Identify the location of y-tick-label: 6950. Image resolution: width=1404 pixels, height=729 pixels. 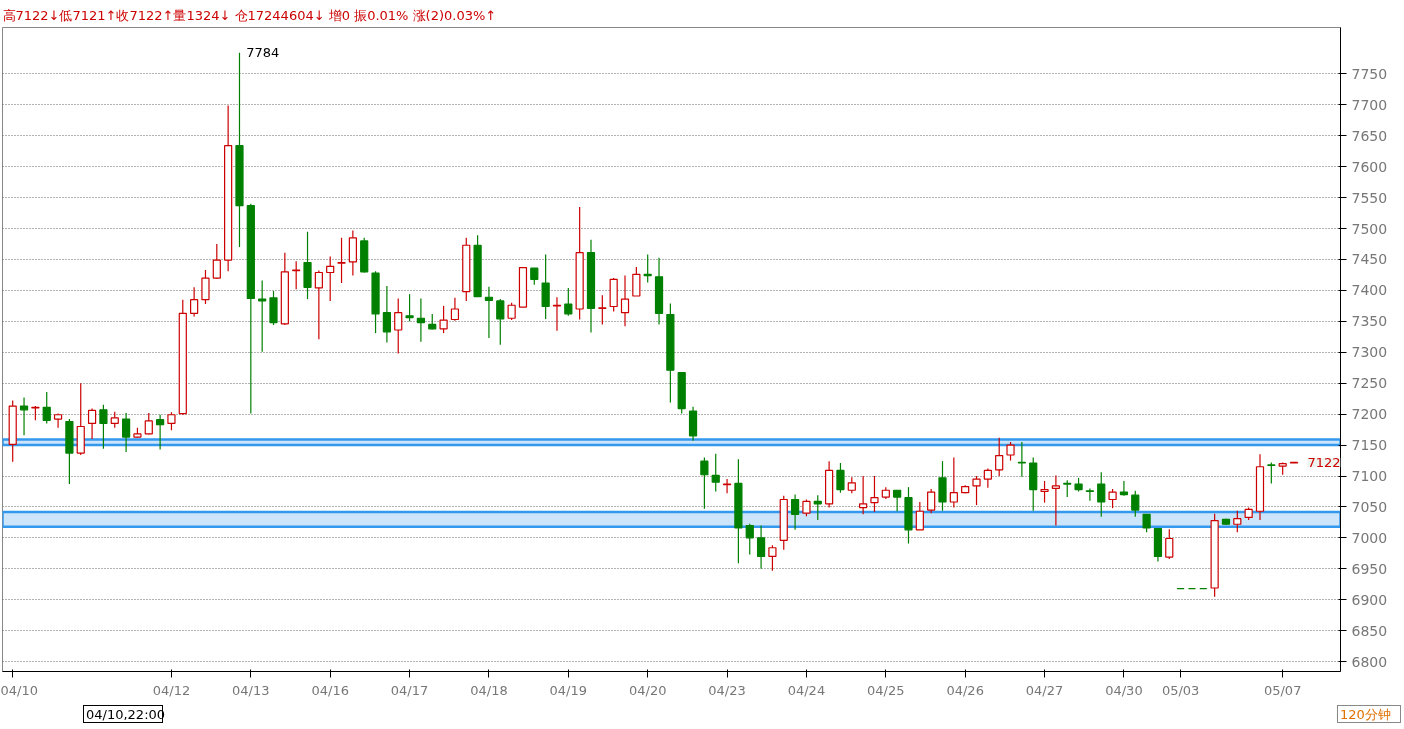
(1369, 568).